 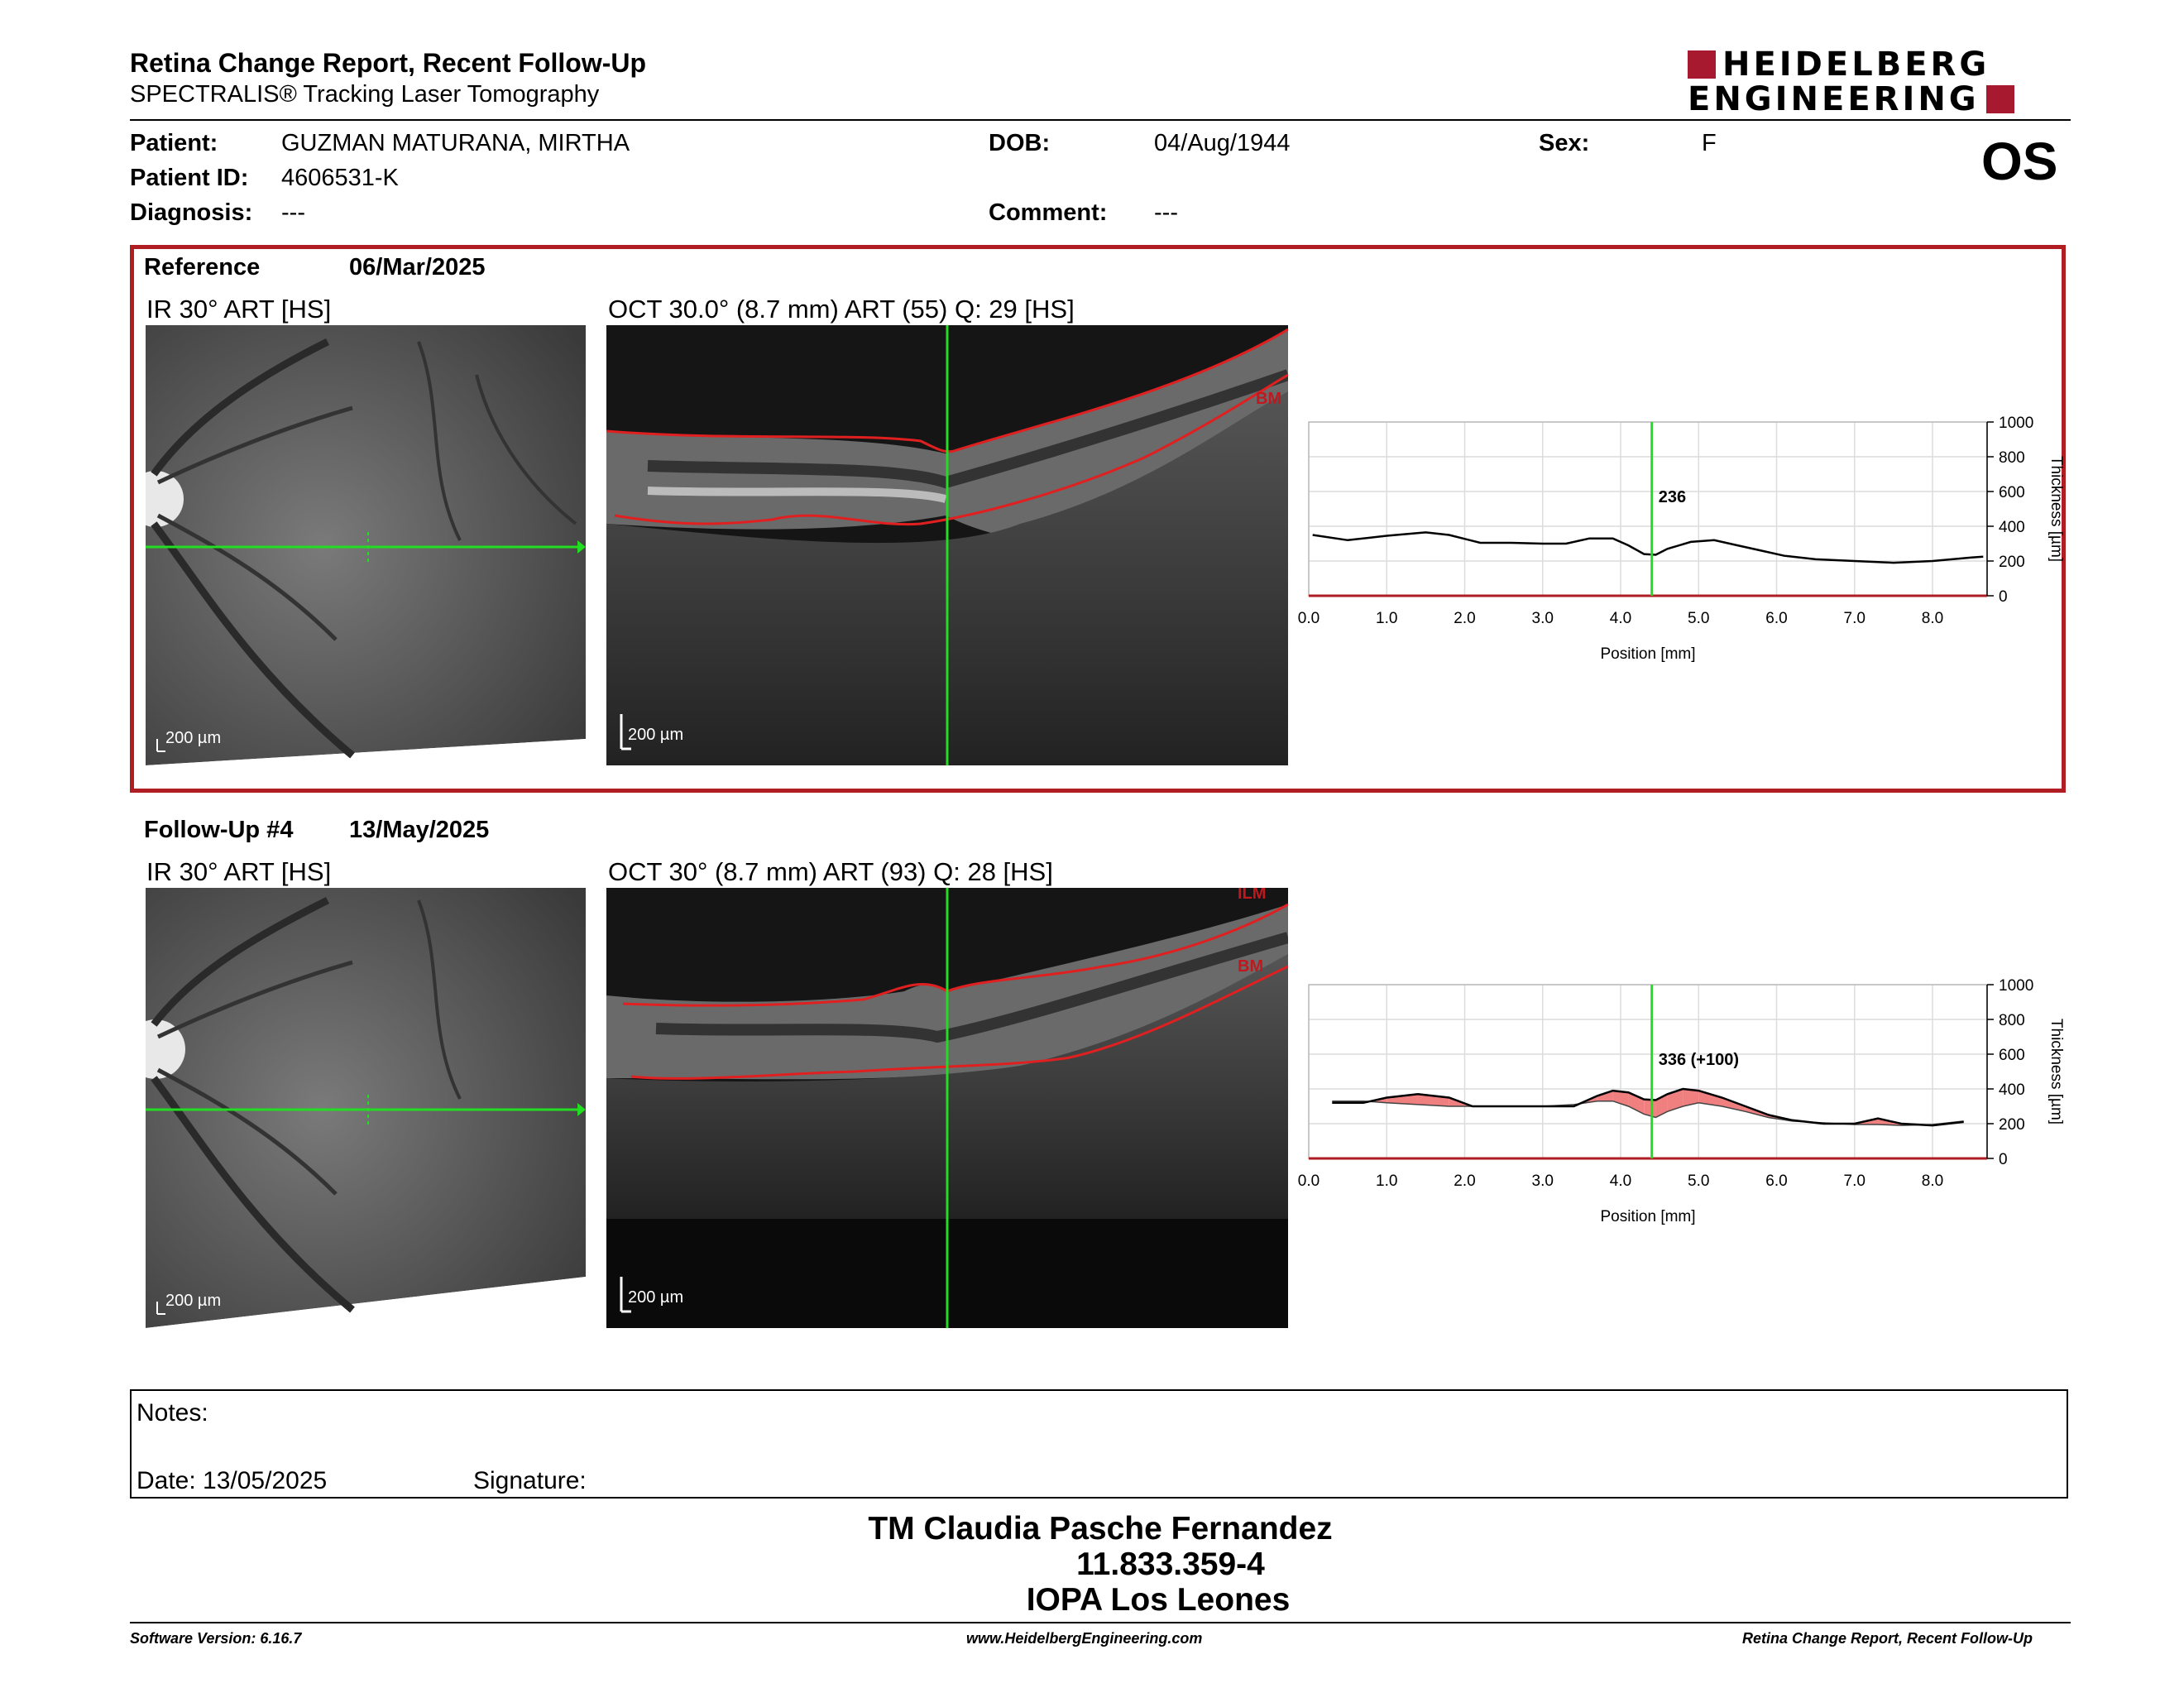 I want to click on followup-ir-image: 200 µm, so click(x=356, y=1110).